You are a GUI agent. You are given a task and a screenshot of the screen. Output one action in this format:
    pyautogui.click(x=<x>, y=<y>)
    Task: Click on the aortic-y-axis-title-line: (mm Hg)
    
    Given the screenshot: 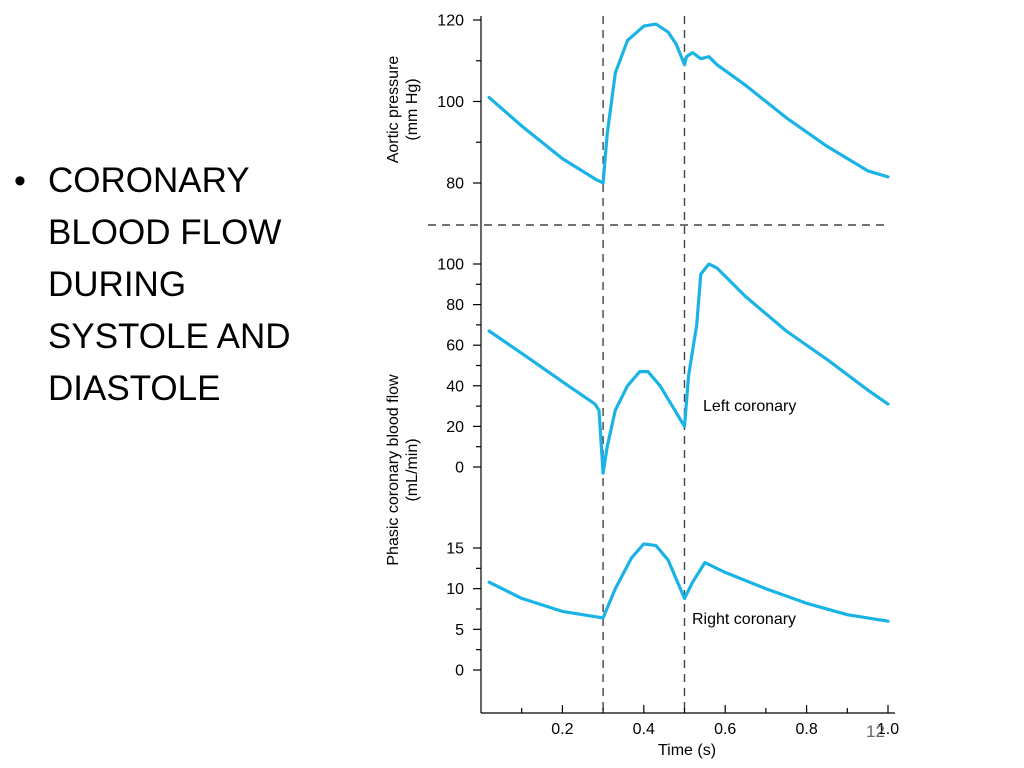 What is the action you would take?
    pyautogui.click(x=412, y=109)
    